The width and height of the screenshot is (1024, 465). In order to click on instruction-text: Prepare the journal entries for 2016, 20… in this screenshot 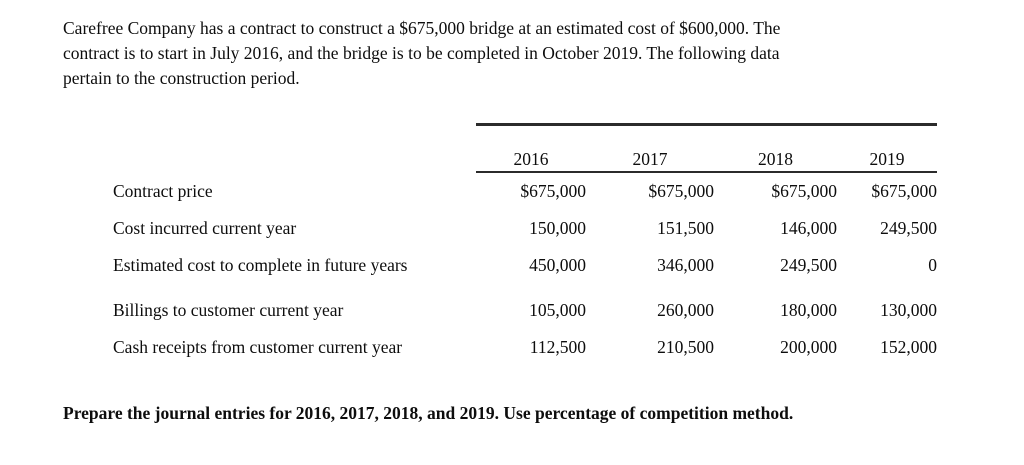, I will do `click(428, 413)`.